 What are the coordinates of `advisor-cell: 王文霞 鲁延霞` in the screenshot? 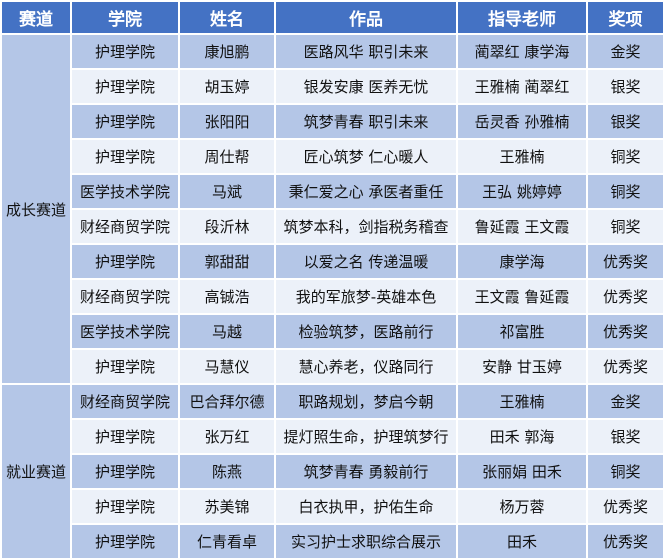 It's located at (522, 296).